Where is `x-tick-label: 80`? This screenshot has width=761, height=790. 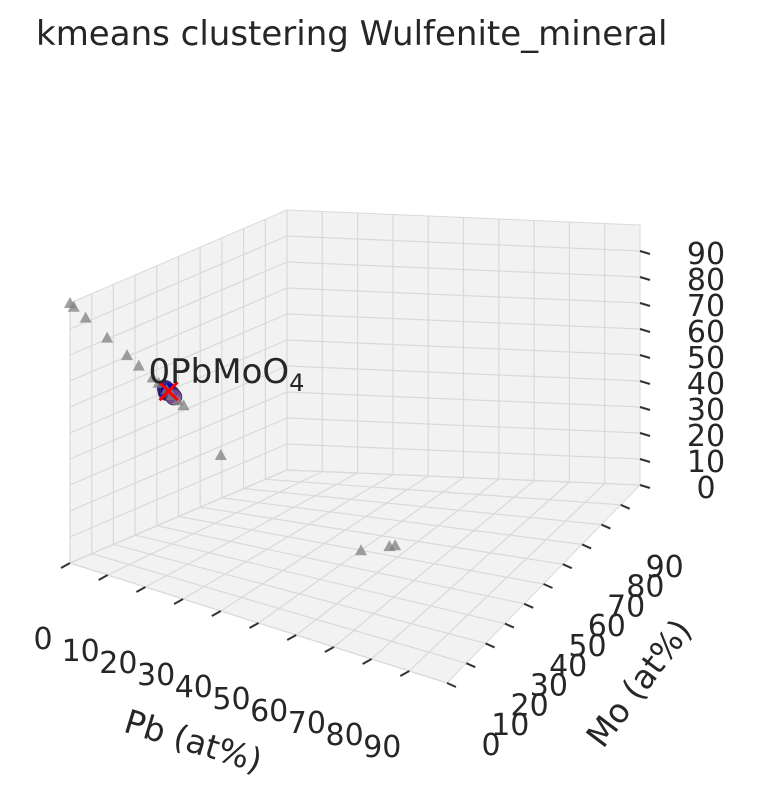 x-tick-label: 80 is located at coordinates (345, 735).